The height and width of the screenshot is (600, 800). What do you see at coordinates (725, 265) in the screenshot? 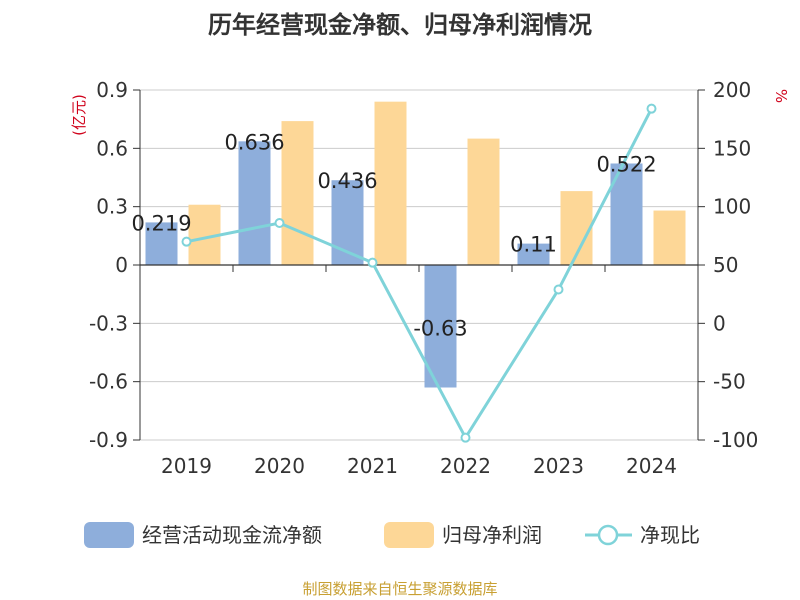
I see `right-tick-label: 50` at bounding box center [725, 265].